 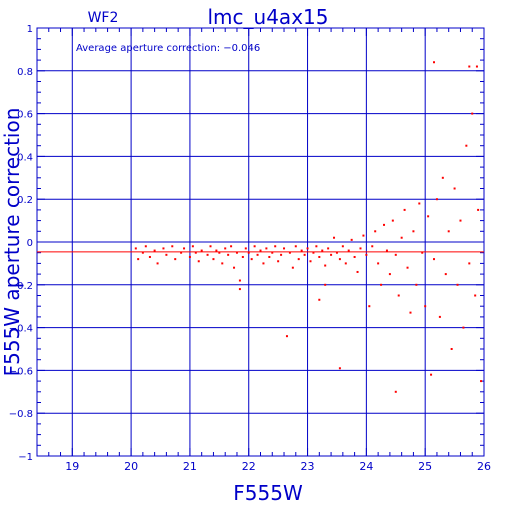 I want to click on chart-title: lmc_u4ax15, so click(x=268, y=17).